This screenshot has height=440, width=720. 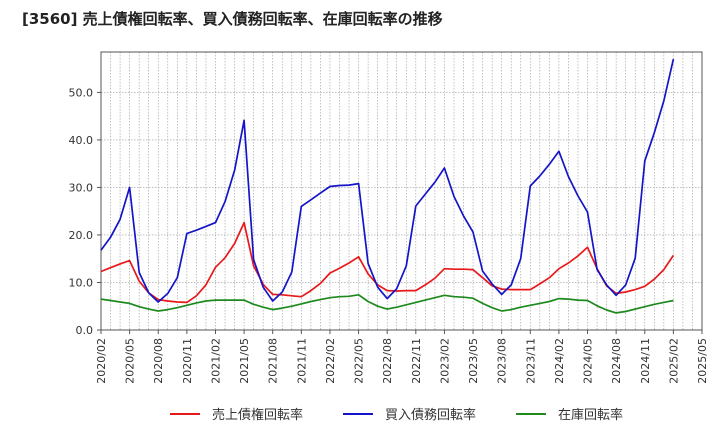 I want to click on y-tick-label: 30.0, so click(x=81, y=187).